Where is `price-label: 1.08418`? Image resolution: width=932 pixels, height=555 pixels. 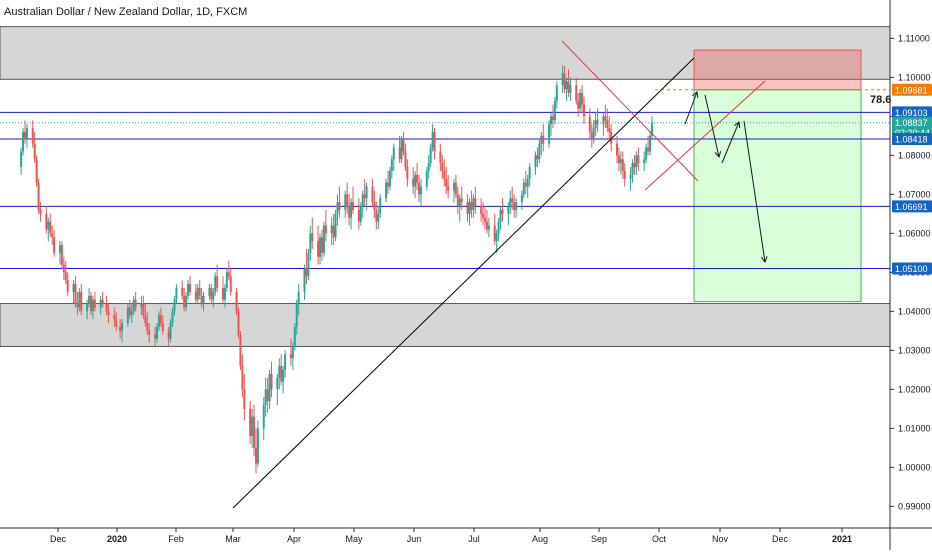 price-label: 1.08418 is located at coordinates (912, 139).